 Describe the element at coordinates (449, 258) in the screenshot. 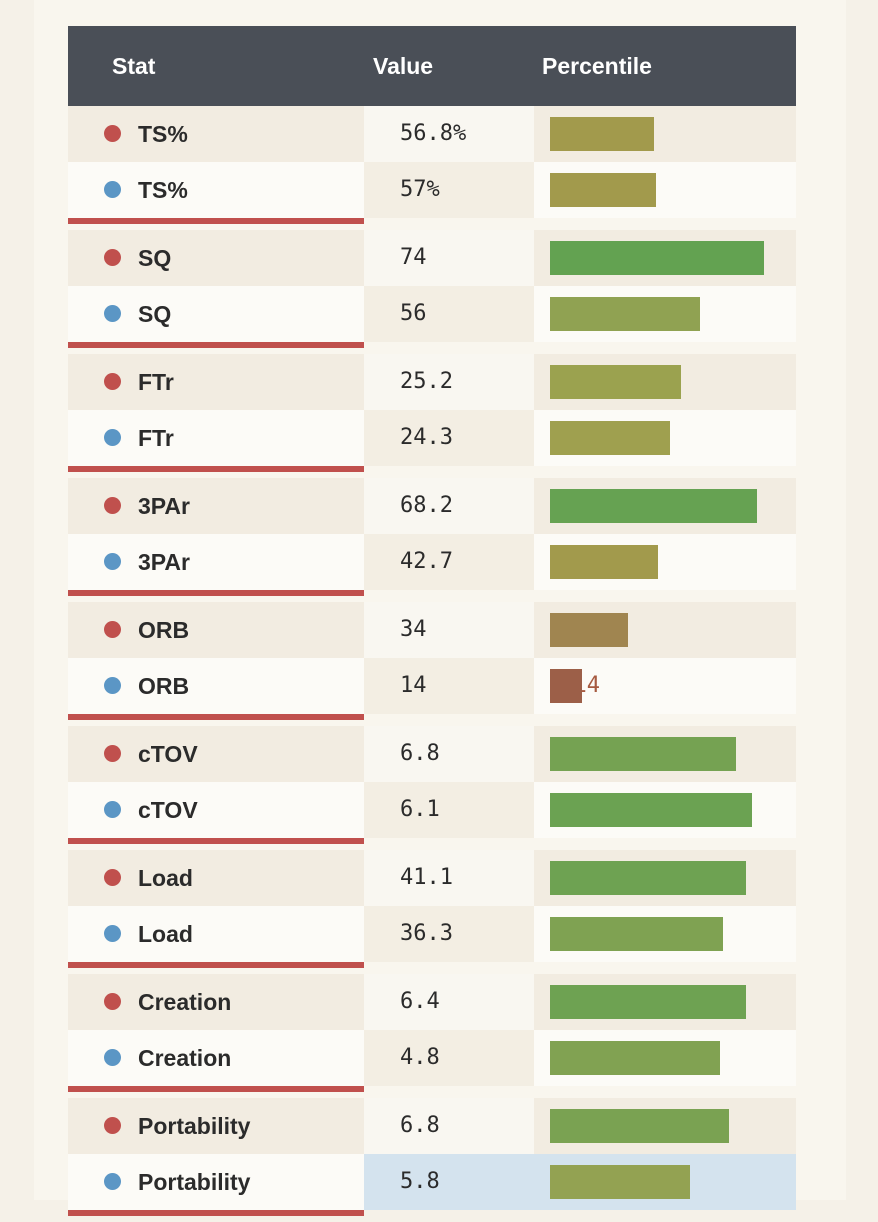

I see `value-cell: 74` at that location.